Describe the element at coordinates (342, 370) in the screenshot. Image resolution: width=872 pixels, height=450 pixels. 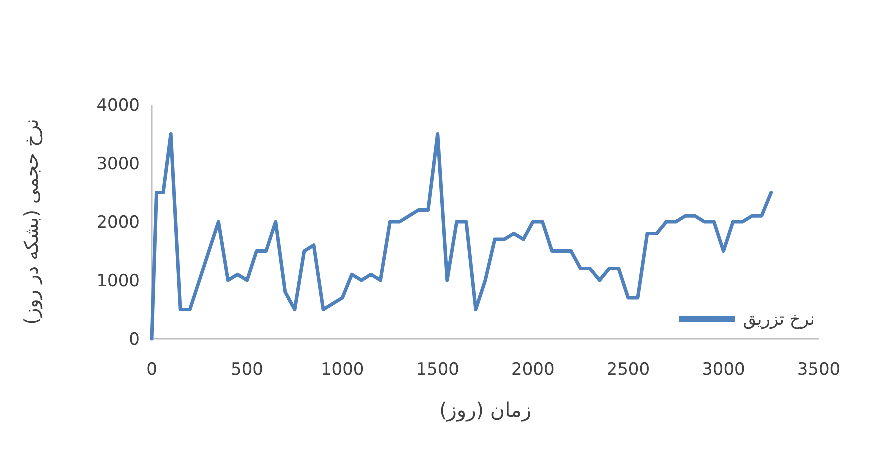
I see `x-tick-label: 1000` at that location.